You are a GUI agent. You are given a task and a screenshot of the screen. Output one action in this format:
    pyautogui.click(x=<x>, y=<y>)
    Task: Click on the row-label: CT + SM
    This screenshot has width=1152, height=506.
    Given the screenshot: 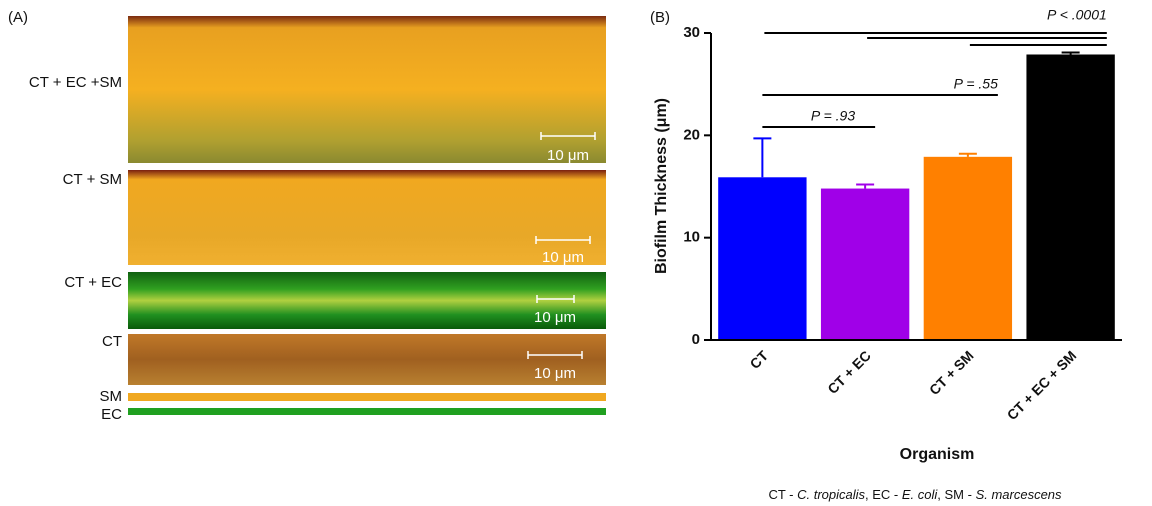 What is the action you would take?
    pyautogui.click(x=92, y=179)
    